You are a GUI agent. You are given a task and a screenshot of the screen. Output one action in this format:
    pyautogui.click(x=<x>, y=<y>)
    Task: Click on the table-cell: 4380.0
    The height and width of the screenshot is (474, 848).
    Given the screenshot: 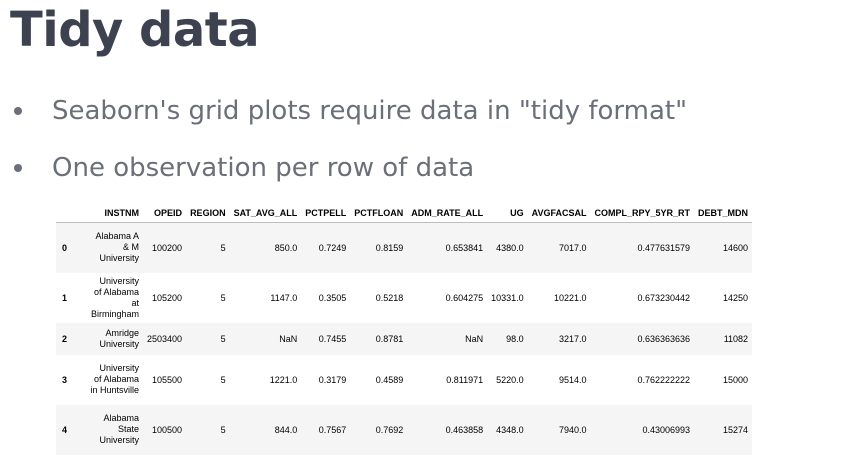 What is the action you would take?
    pyautogui.click(x=510, y=247)
    